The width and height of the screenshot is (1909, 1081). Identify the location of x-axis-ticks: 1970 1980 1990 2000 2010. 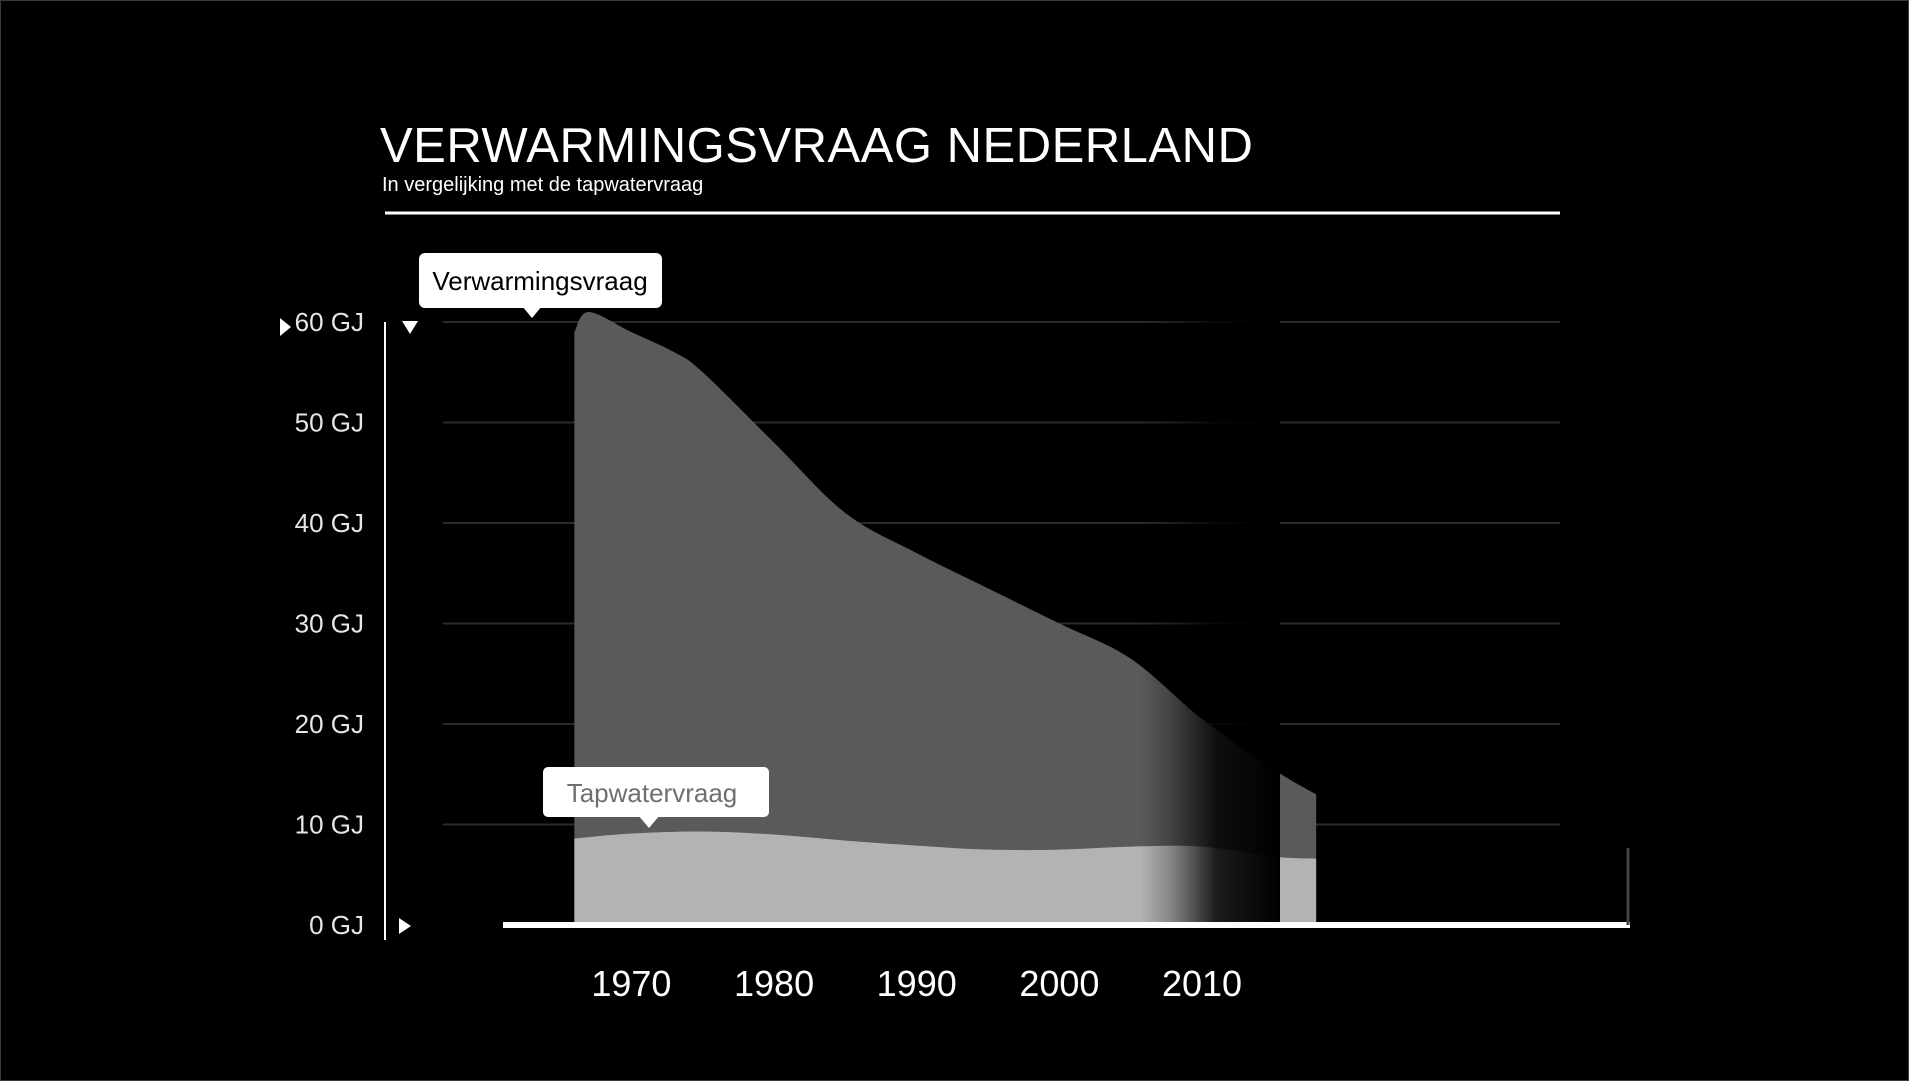
(916, 983).